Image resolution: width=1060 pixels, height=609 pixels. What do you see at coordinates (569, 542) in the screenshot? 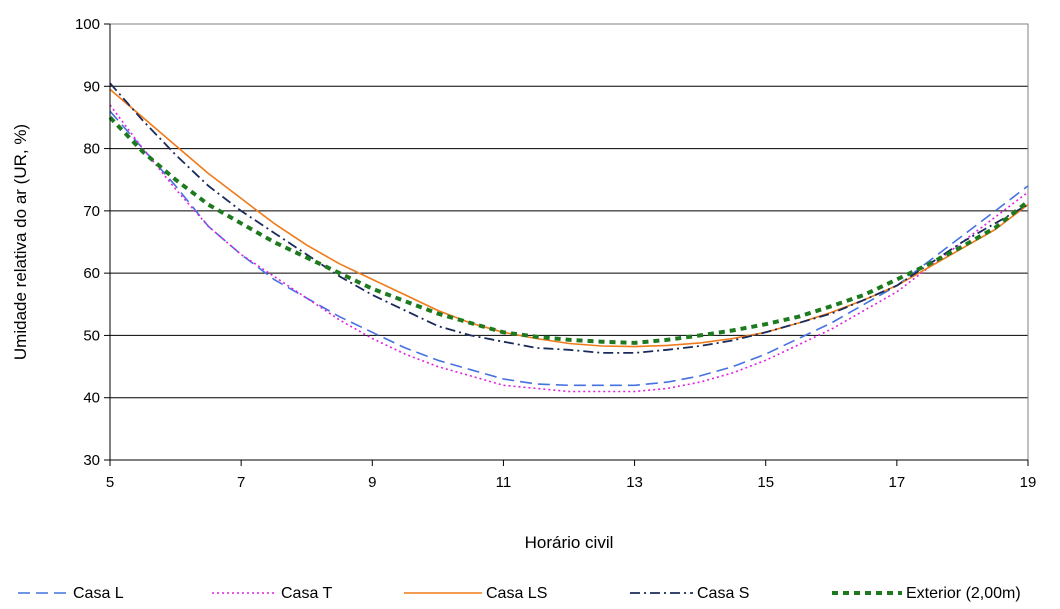
I see `x-axis-title: Horário civil` at bounding box center [569, 542].